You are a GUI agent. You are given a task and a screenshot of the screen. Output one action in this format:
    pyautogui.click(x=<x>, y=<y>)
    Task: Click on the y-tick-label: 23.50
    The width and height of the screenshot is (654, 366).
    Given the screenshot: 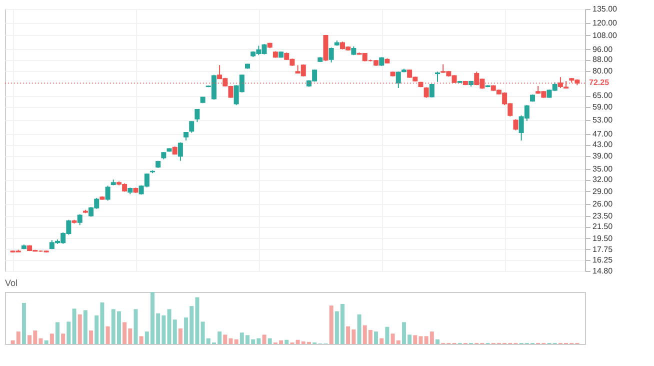 What is the action you would take?
    pyautogui.click(x=603, y=216)
    